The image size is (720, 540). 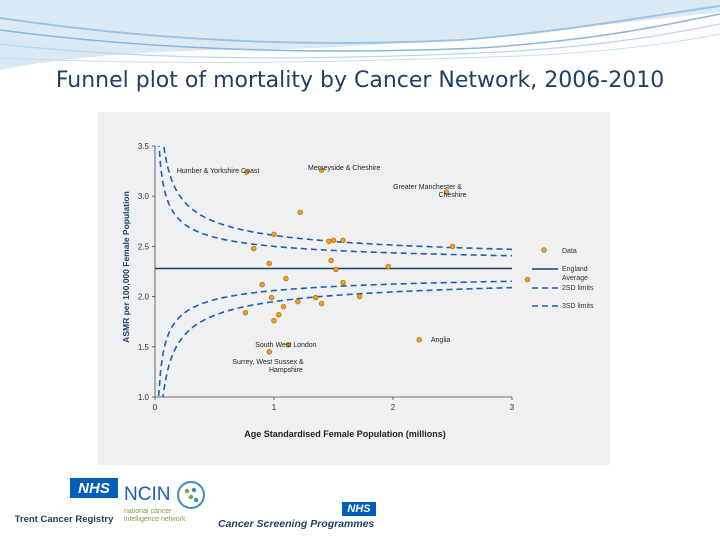 What do you see at coordinates (126, 267) in the screenshot?
I see `y-axis-label: ASMR per 100,000 Female Population` at bounding box center [126, 267].